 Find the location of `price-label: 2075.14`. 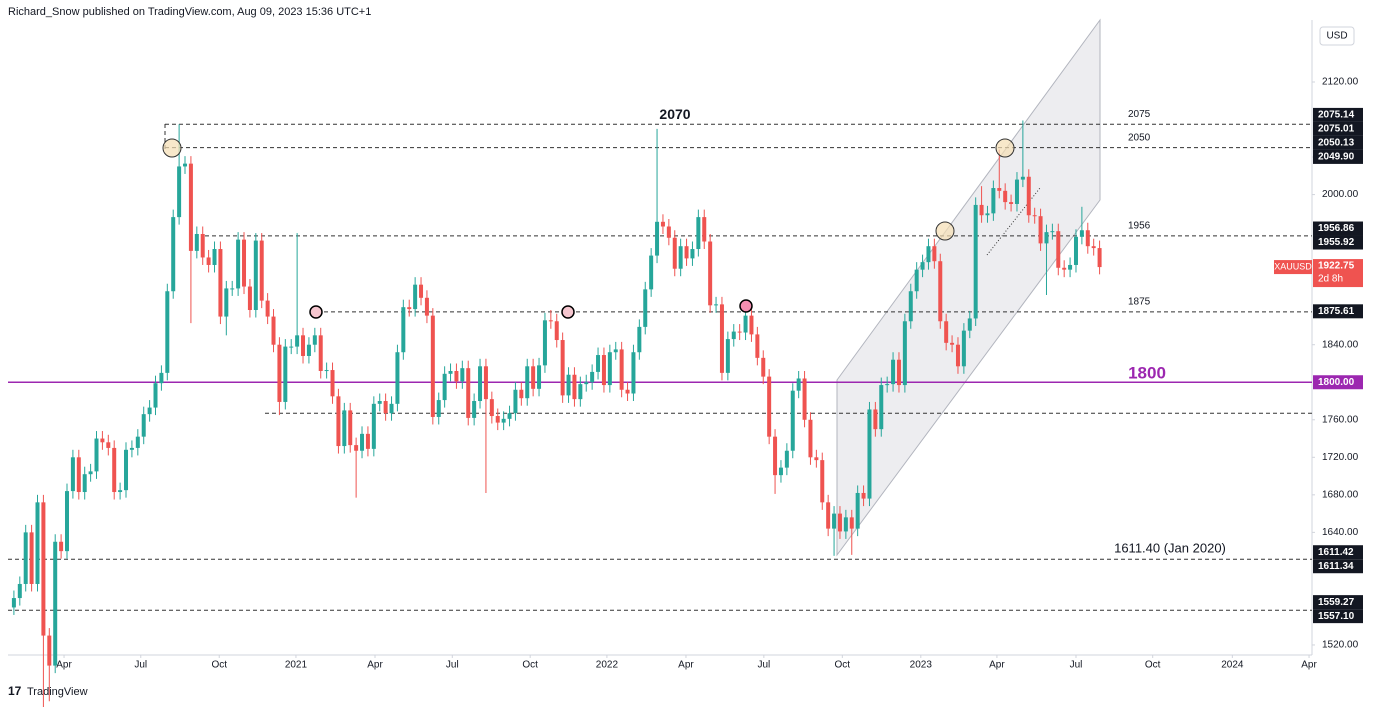

price-label: 2075.14 is located at coordinates (1336, 115).